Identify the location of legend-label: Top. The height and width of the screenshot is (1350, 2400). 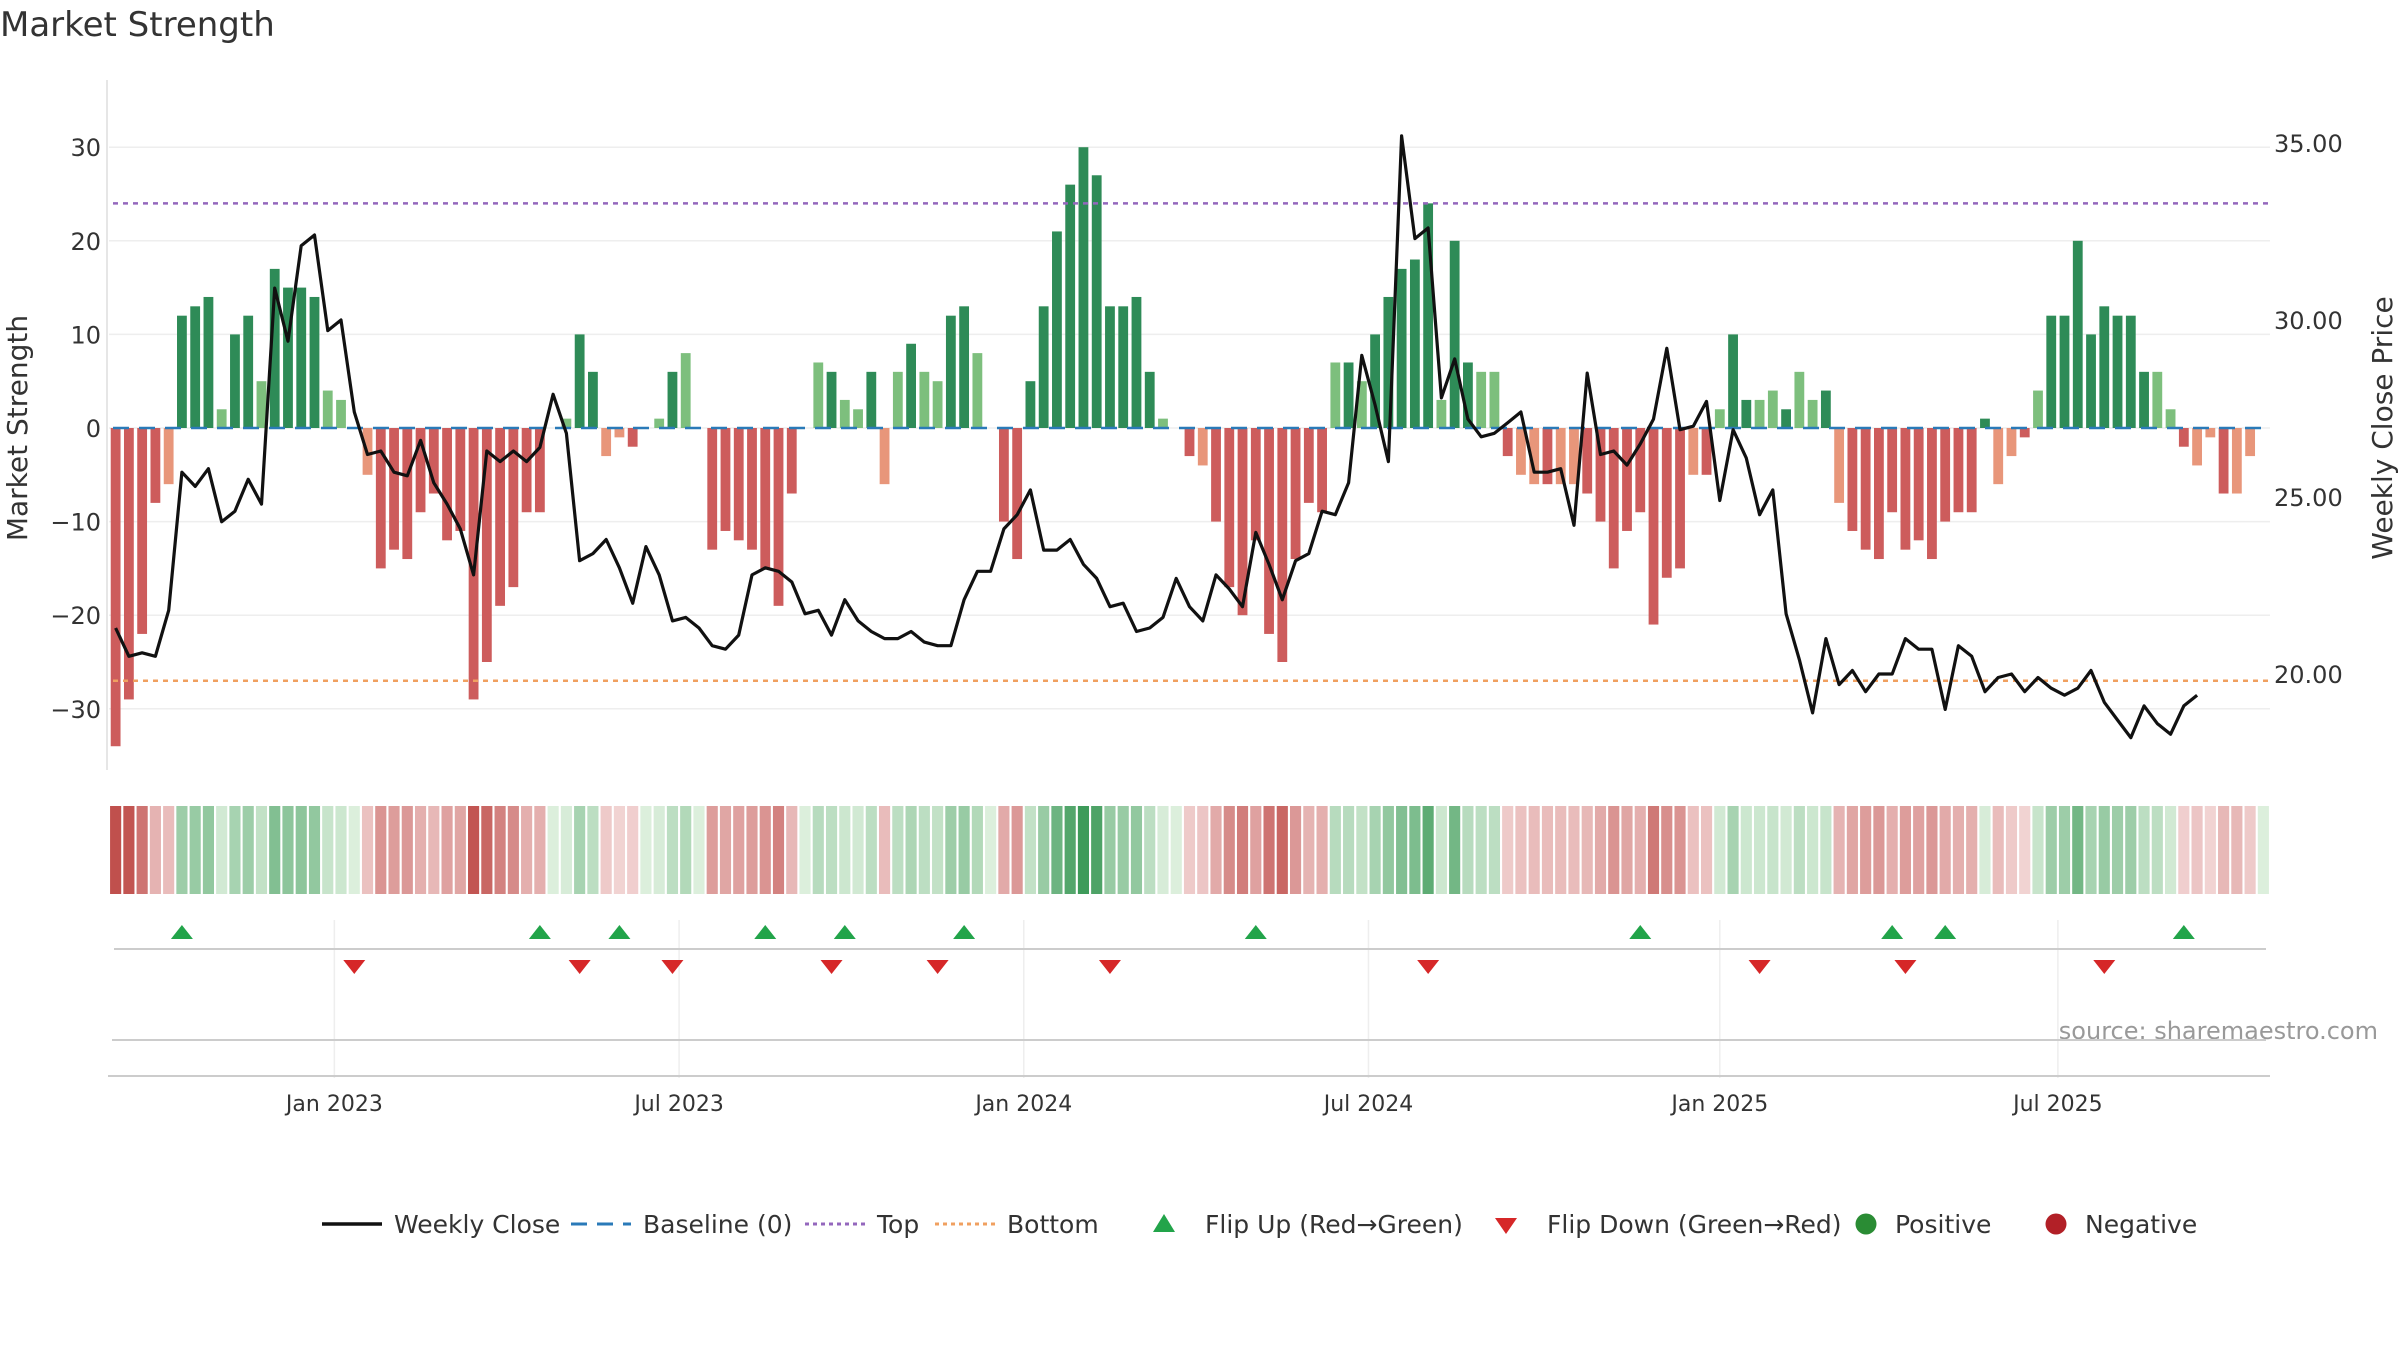
(897, 1224).